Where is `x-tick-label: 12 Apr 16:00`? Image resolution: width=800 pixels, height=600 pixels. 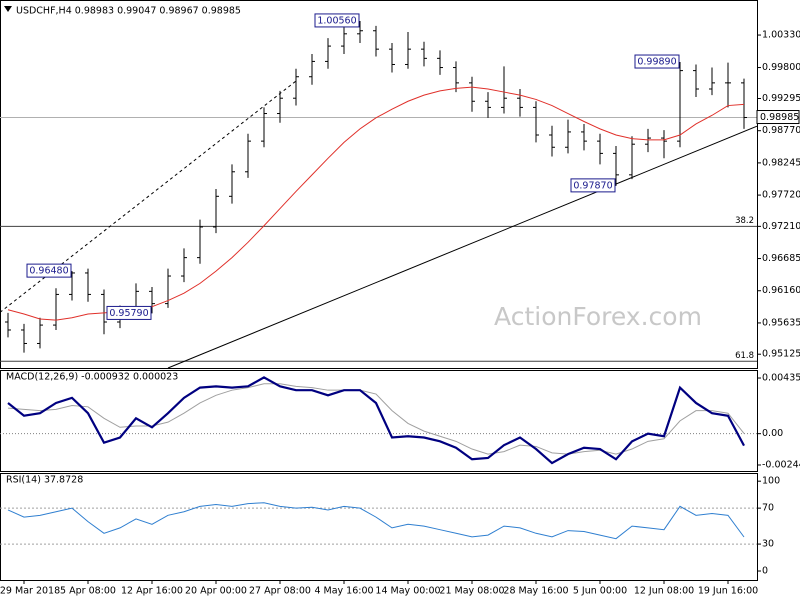 x-tick-label: 12 Apr 16:00 is located at coordinates (152, 591).